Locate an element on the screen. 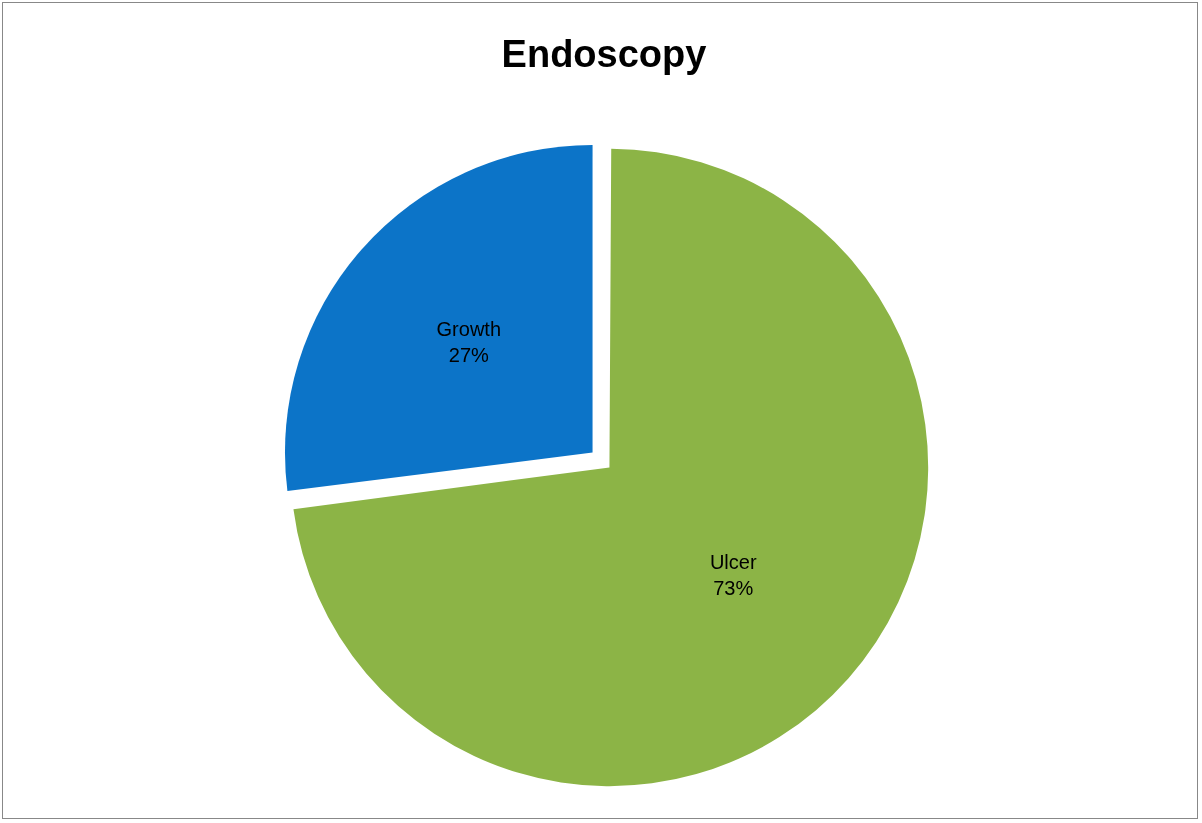  data-label: 73% is located at coordinates (733, 588).